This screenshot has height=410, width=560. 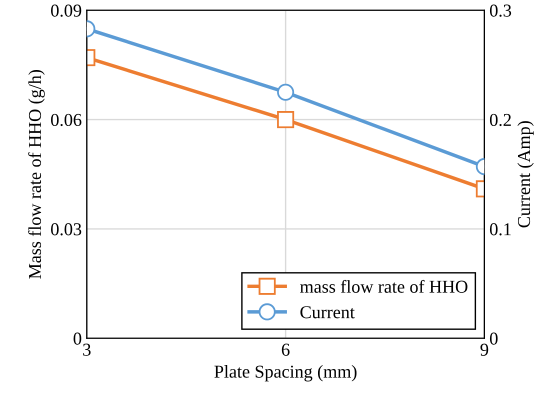 What do you see at coordinates (78, 338) in the screenshot?
I see `y-tick-label: 0` at bounding box center [78, 338].